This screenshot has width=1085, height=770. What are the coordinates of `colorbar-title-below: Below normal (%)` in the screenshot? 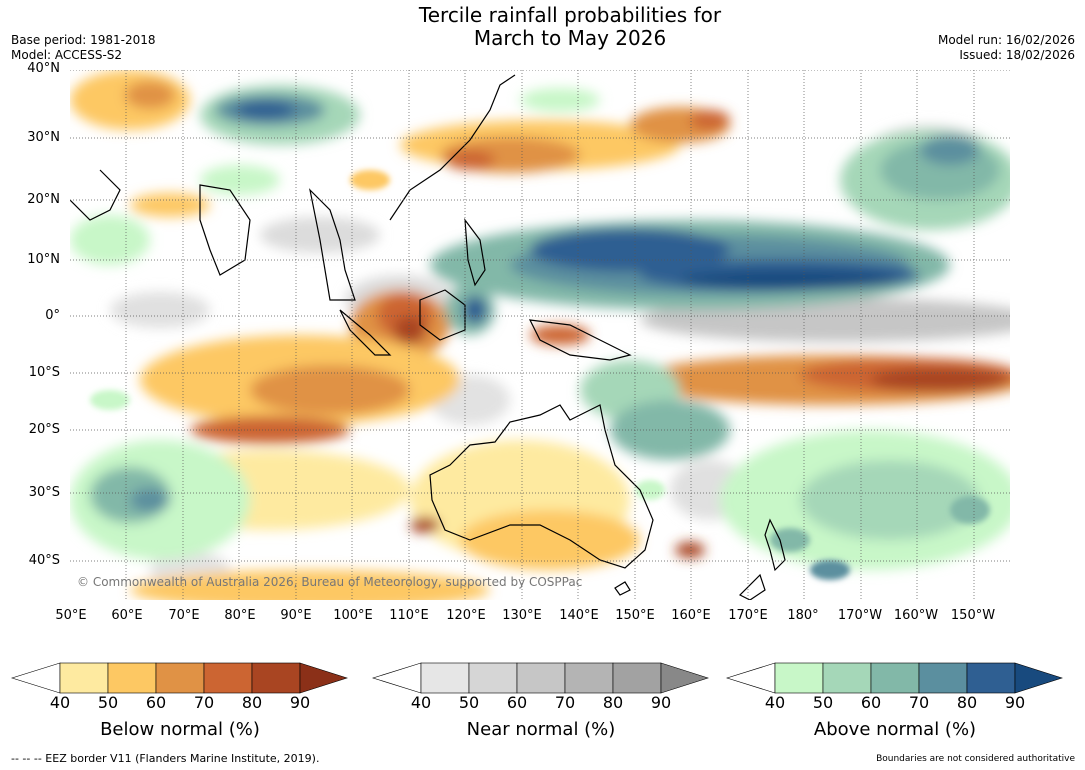 It's located at (180, 729).